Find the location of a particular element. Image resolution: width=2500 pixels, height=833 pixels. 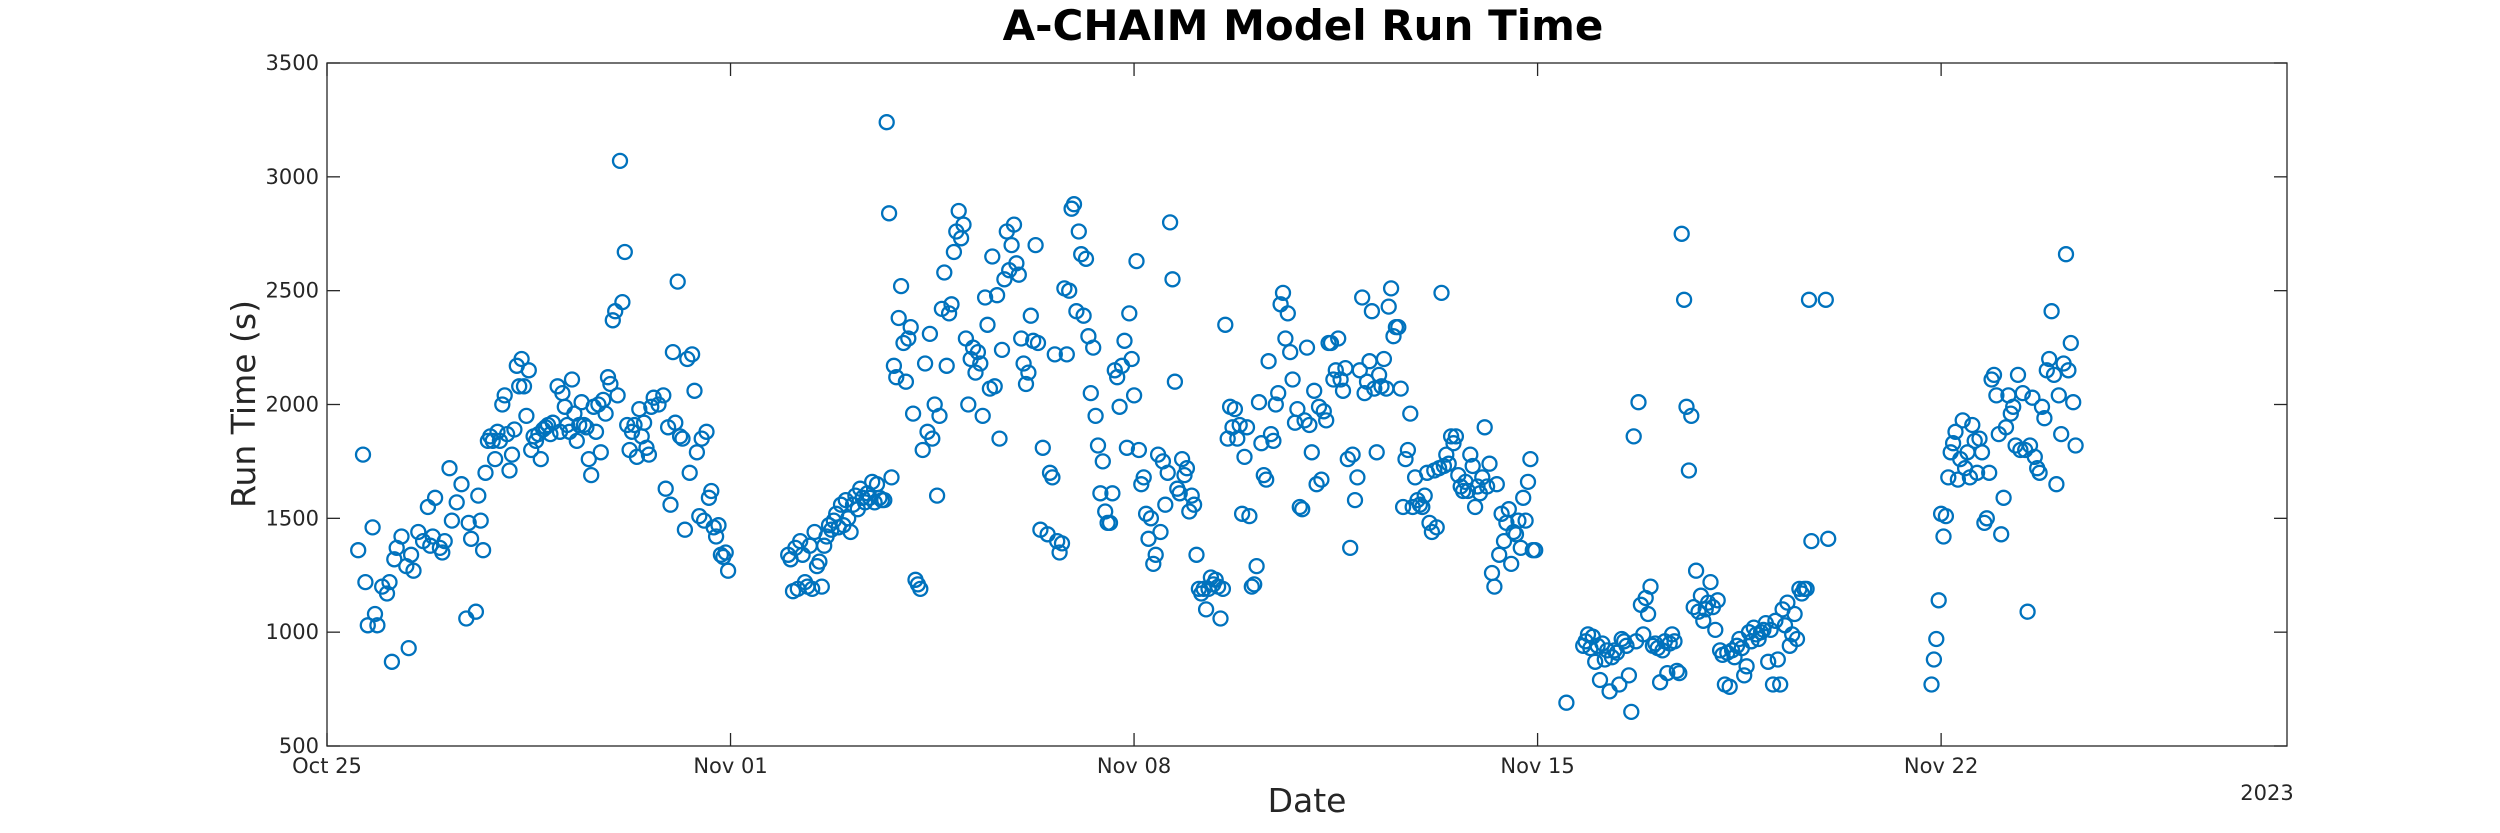

y-tick-label: 3500 is located at coordinates (292, 63).